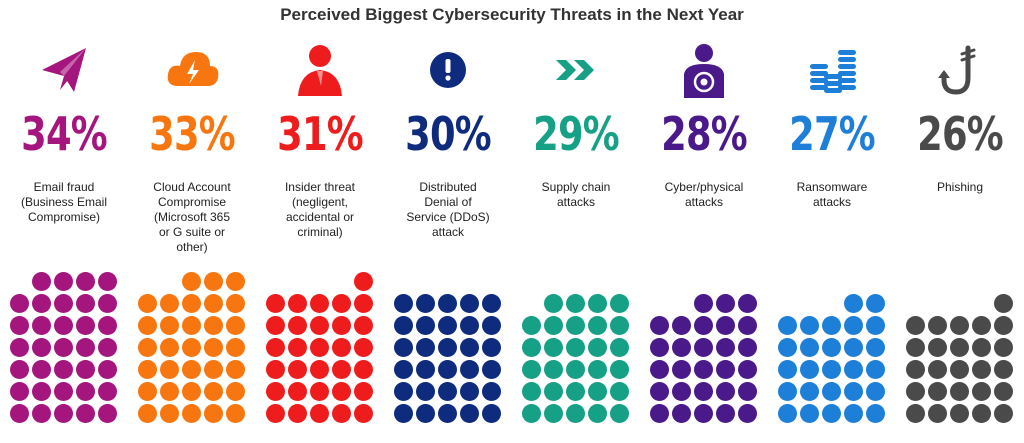  What do you see at coordinates (448, 70) in the screenshot?
I see `alert-icon` at bounding box center [448, 70].